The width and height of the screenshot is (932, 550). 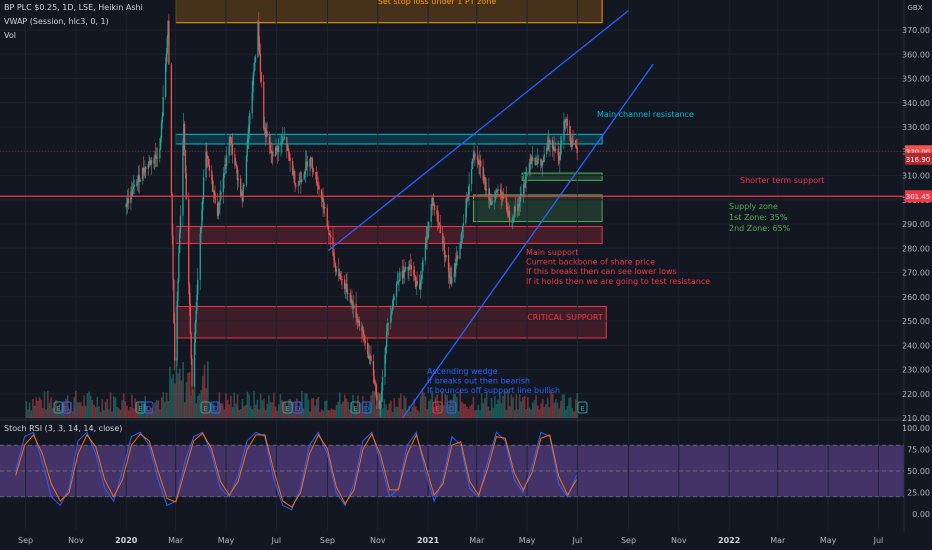 What do you see at coordinates (437, 3) in the screenshot?
I see `stop-loss-annotation: Set stop loss under 1 PT zone` at bounding box center [437, 3].